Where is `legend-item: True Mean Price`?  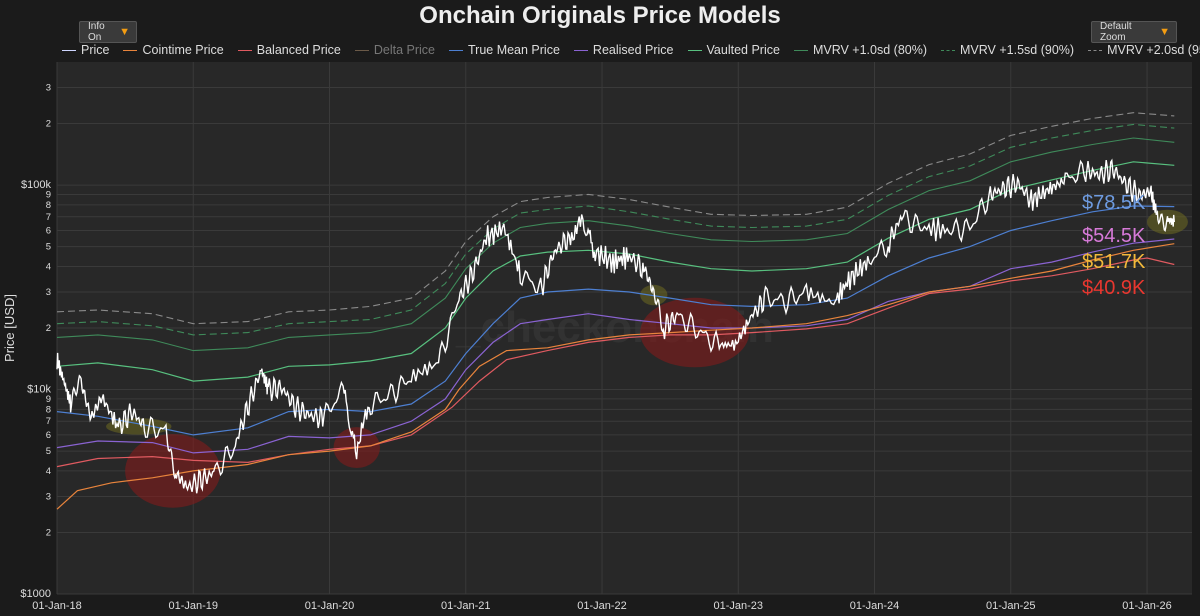
legend-item: True Mean Price is located at coordinates (504, 50).